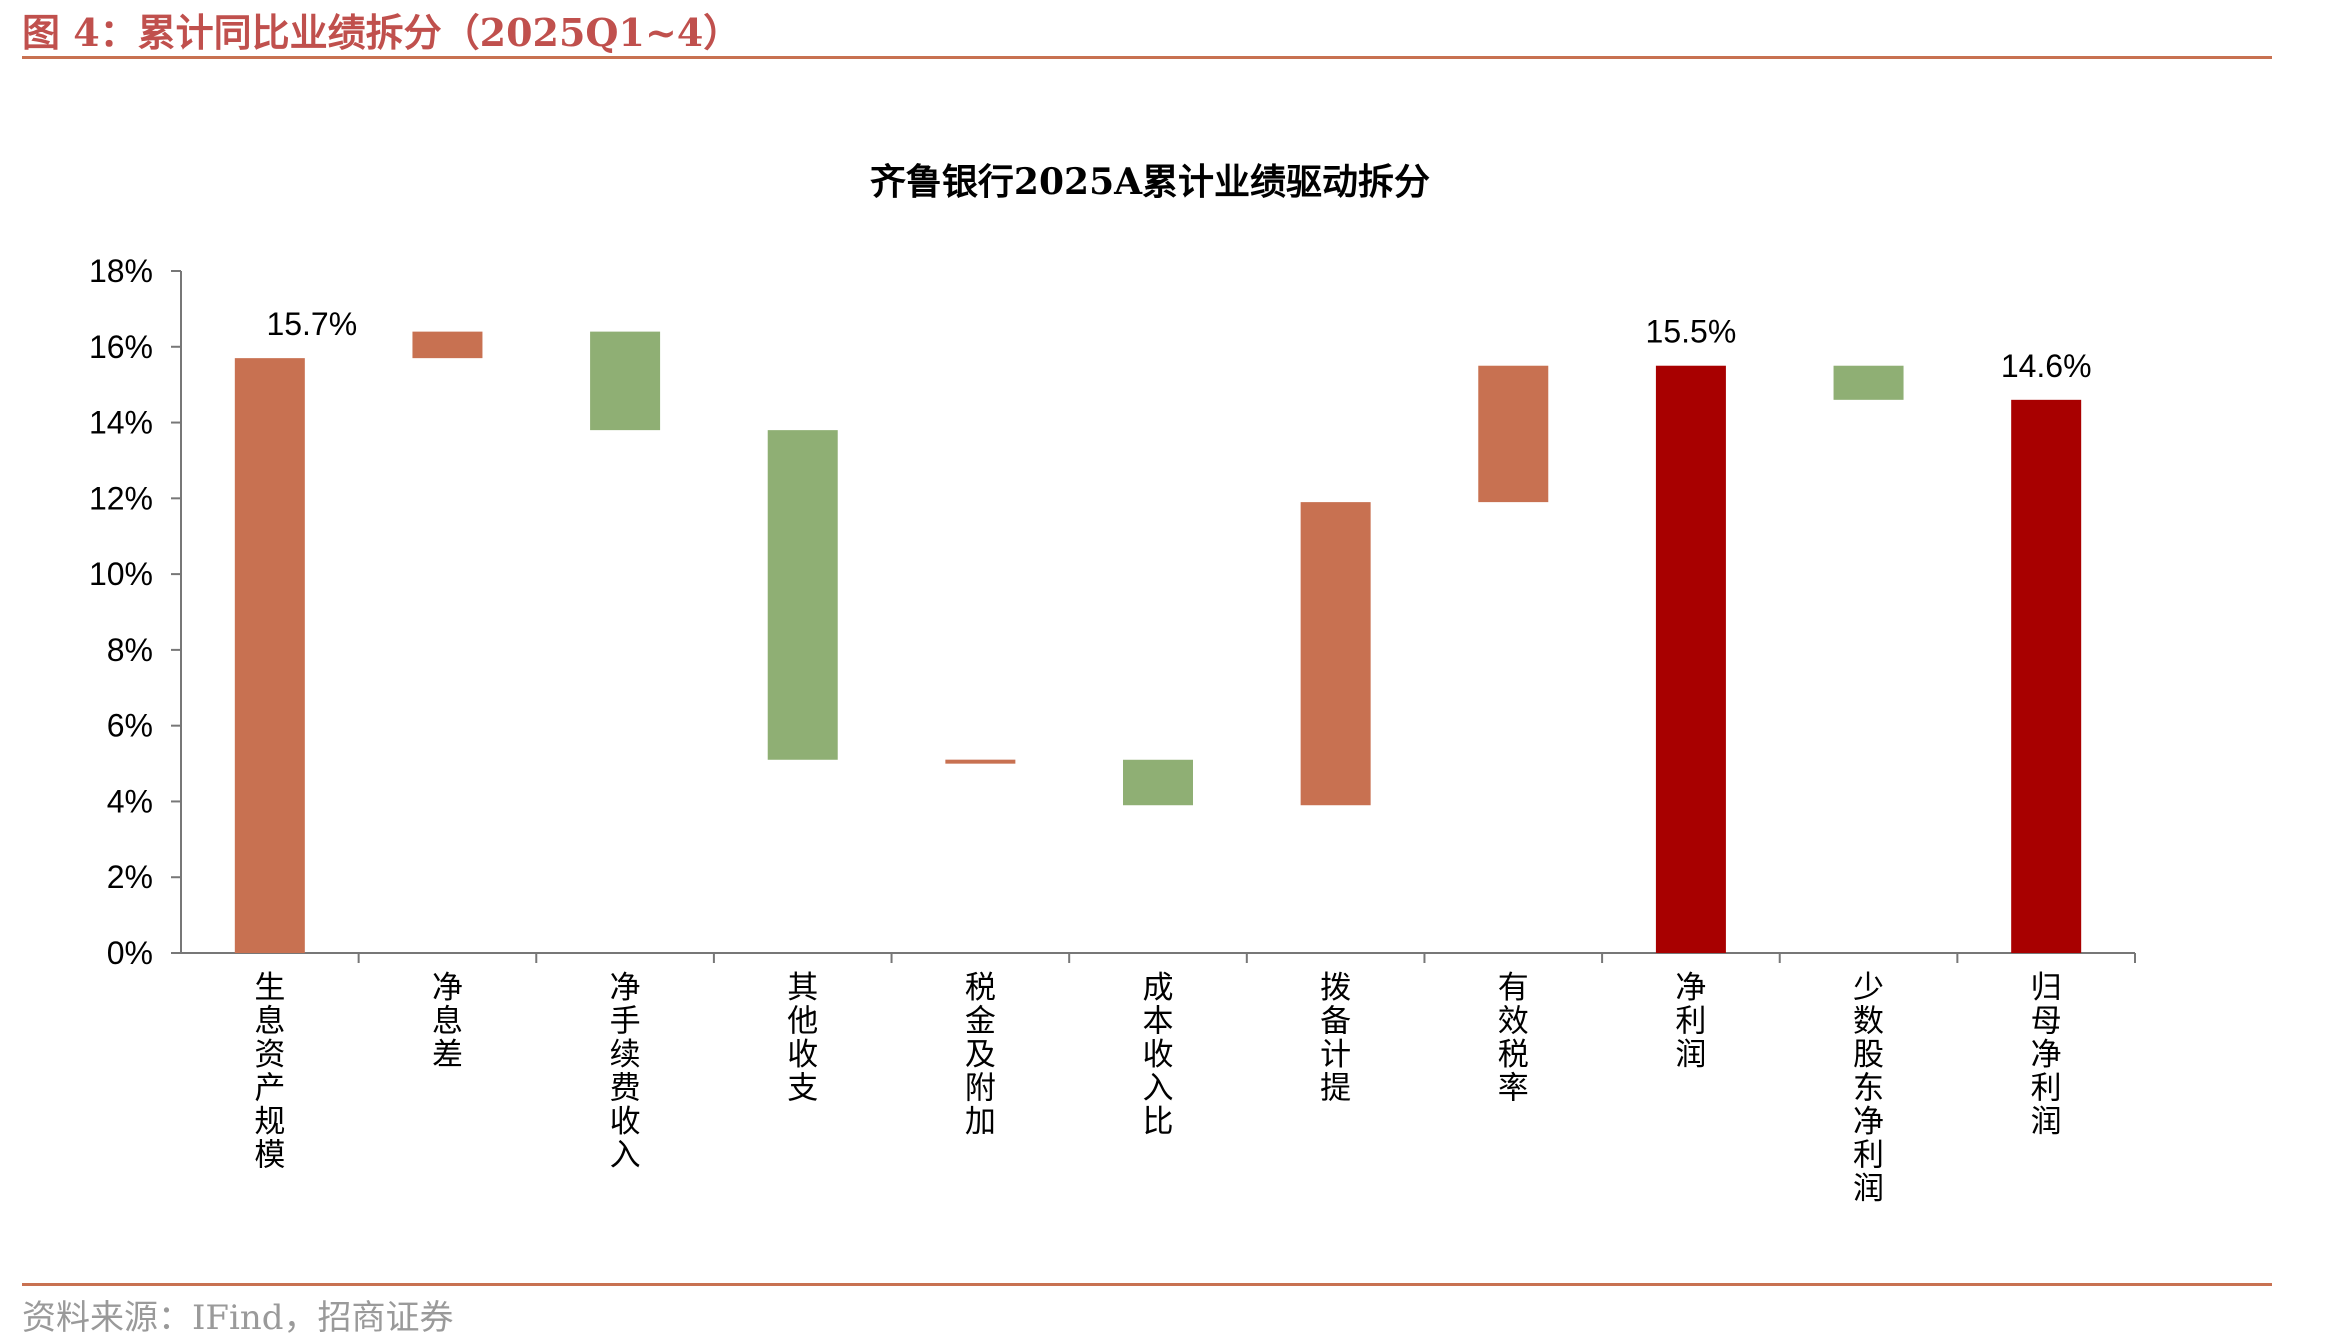 The width and height of the screenshot is (2350, 1339). I want to click on chart-data-labels: 15.7% 15.5% 14.6%, so click(1178, 345).